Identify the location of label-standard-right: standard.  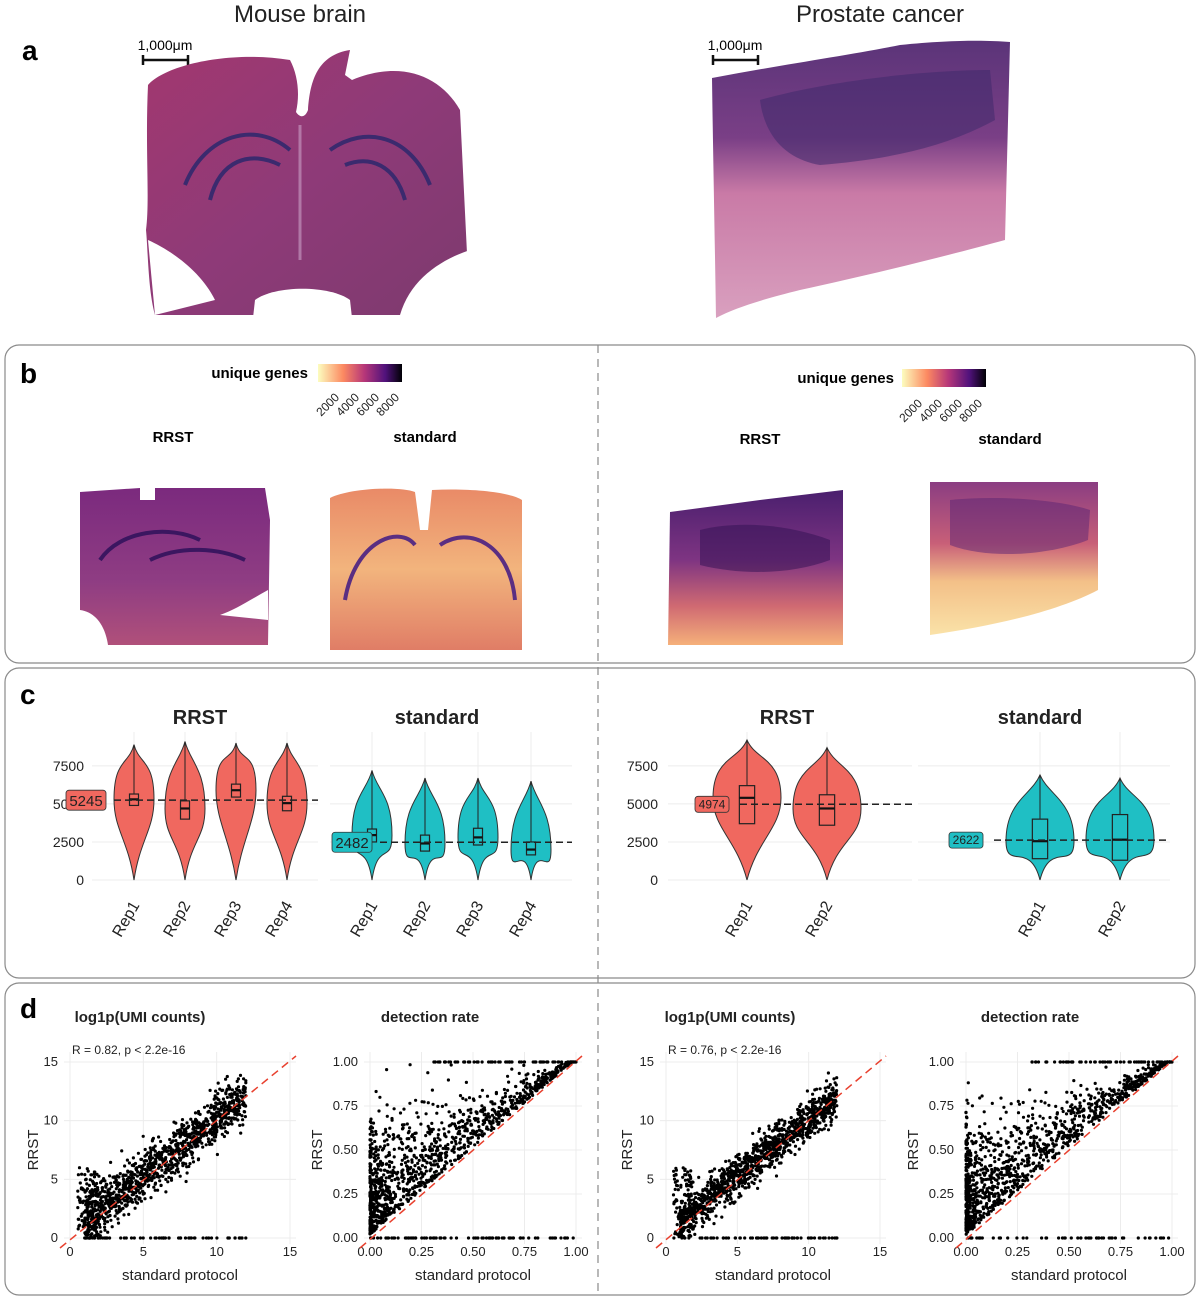
(1009, 439).